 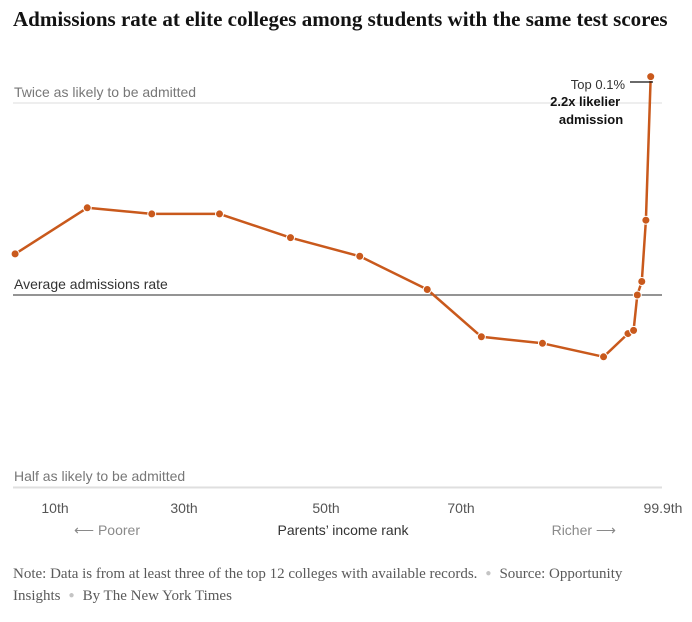 What do you see at coordinates (183, 508) in the screenshot?
I see `x-tick-label: 30th` at bounding box center [183, 508].